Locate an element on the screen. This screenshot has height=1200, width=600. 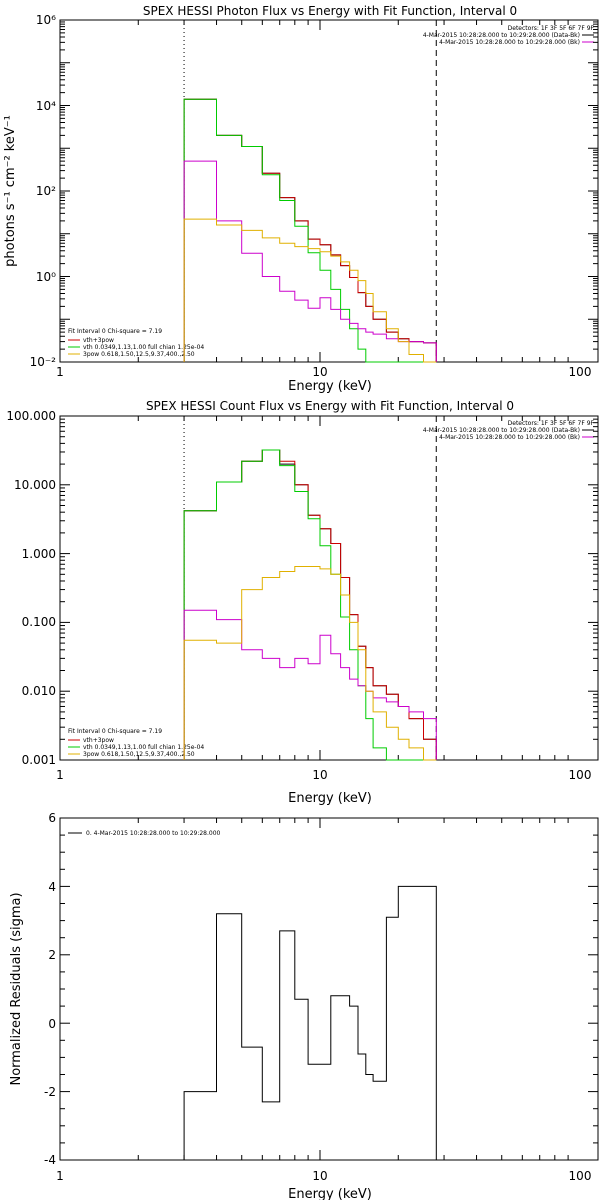
y-tick-label: 0.001 is located at coordinates (39, 760).